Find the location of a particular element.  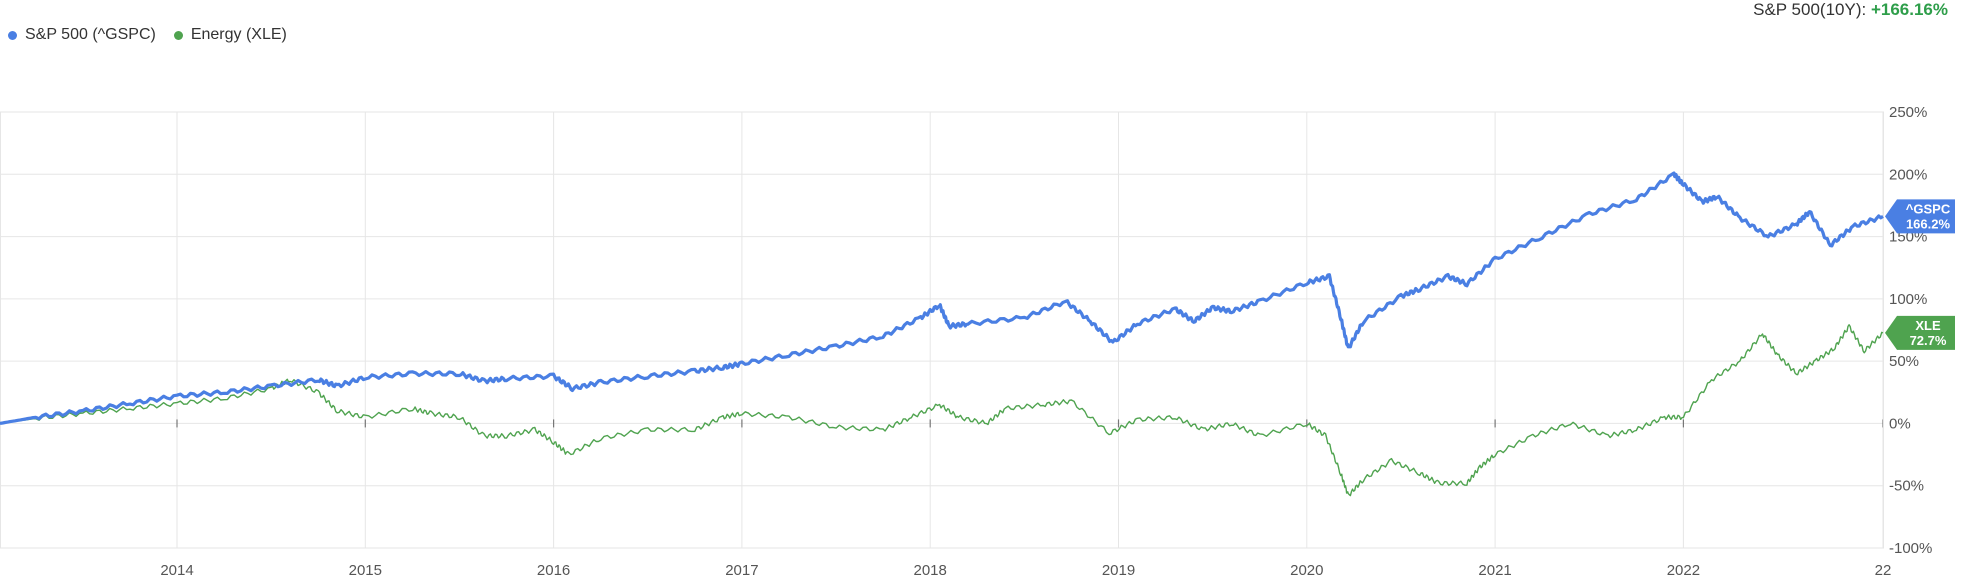

y-tick-label: 50% is located at coordinates (1904, 361).